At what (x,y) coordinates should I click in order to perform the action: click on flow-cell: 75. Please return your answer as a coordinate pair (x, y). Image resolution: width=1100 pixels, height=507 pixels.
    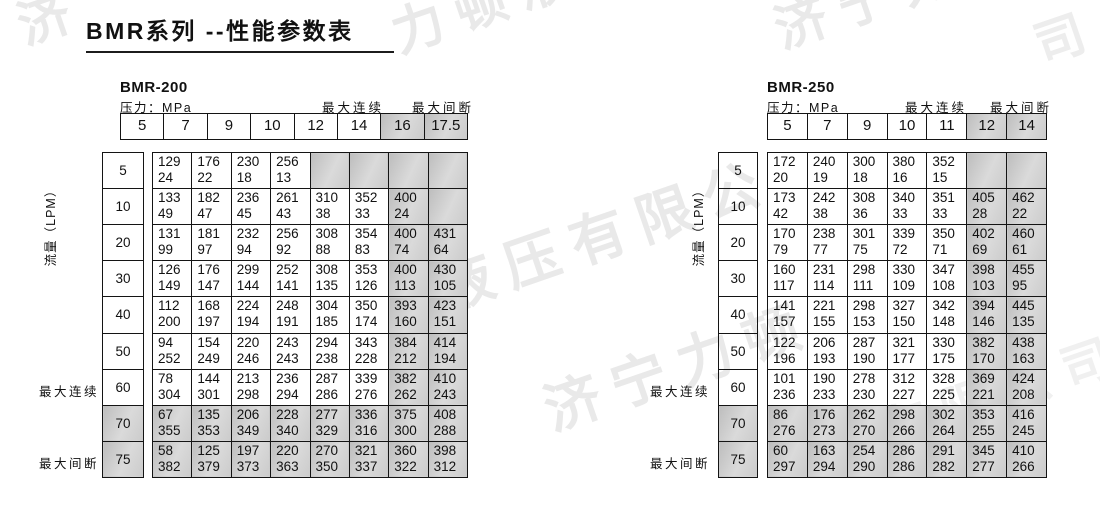
    Looking at the image, I should click on (738, 459).